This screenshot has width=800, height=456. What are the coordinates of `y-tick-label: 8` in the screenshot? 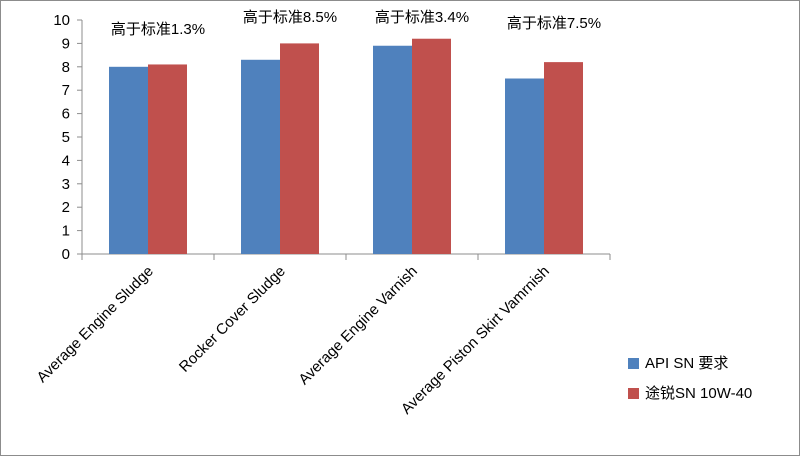 It's located at (66, 67).